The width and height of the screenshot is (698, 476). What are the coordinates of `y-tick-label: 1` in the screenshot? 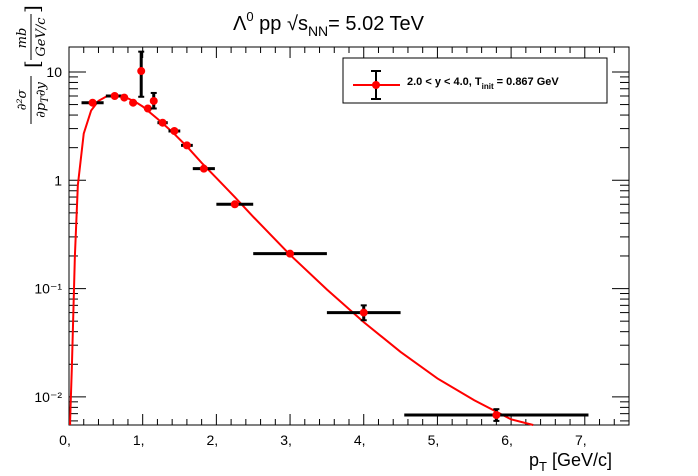 It's located at (58, 180).